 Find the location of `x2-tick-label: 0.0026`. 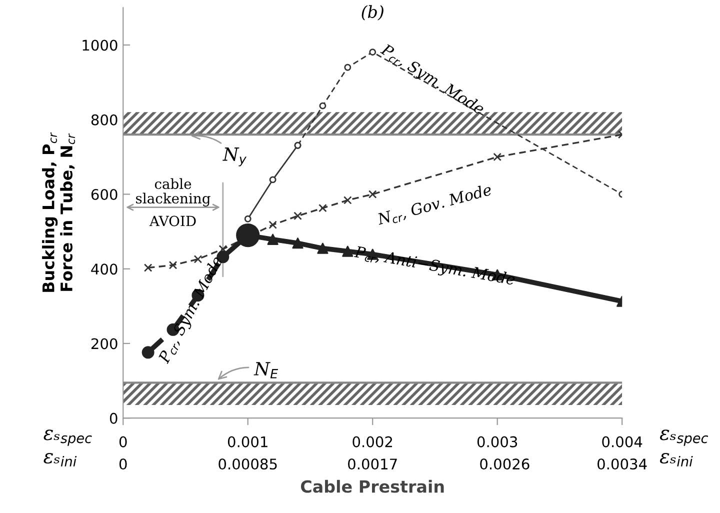

x2-tick-label: 0.0026 is located at coordinates (505, 464).